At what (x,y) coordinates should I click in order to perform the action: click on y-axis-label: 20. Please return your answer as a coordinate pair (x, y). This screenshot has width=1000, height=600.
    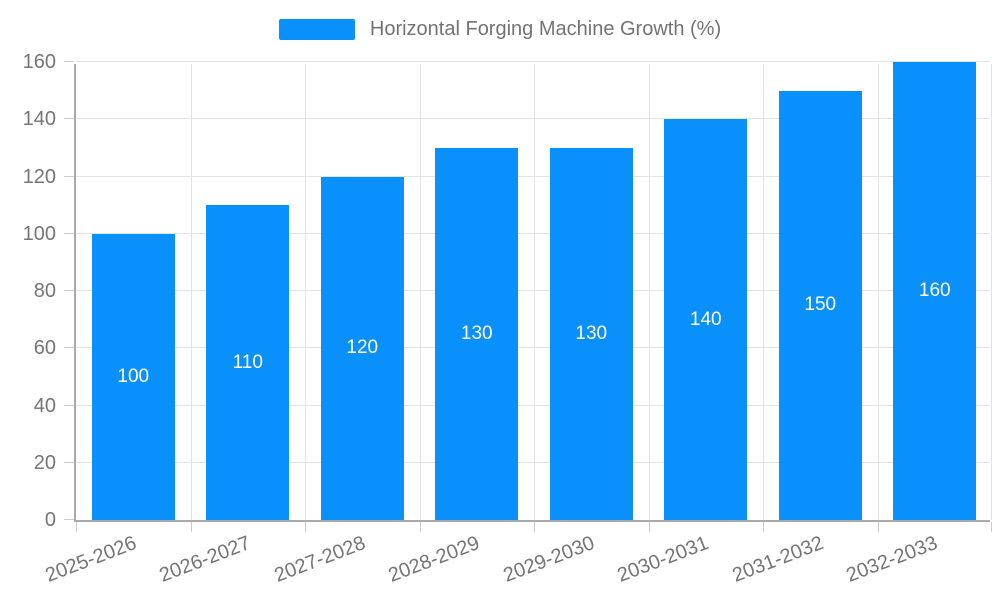
    Looking at the image, I should click on (44, 462).